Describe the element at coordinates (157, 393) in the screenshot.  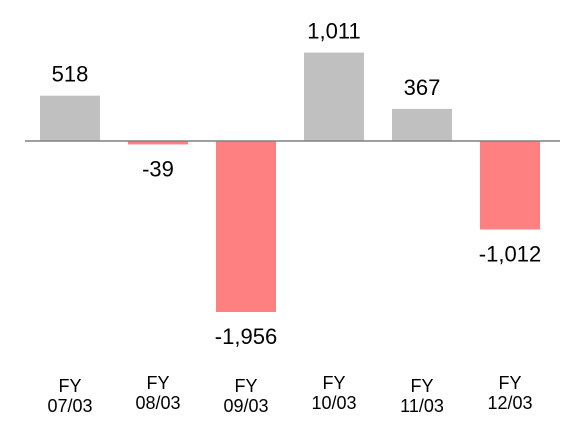
I see `tick-label-1: FY 08/03` at that location.